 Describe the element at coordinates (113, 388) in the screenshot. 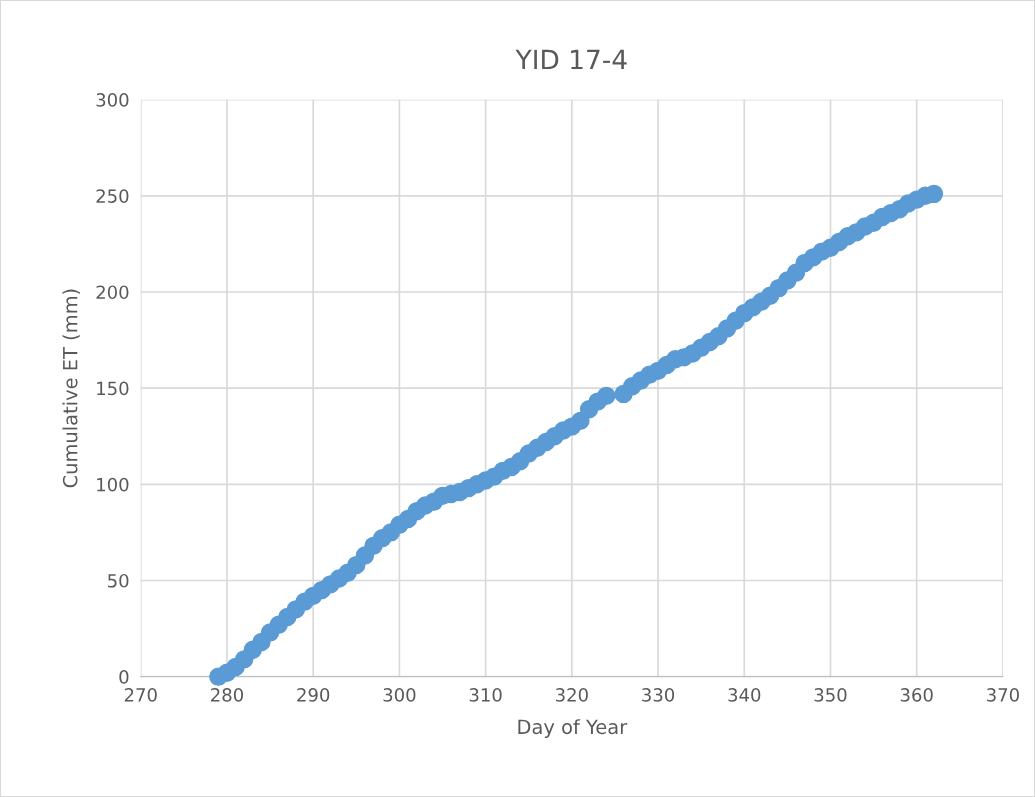

I see `y-tick-label: 150` at that location.